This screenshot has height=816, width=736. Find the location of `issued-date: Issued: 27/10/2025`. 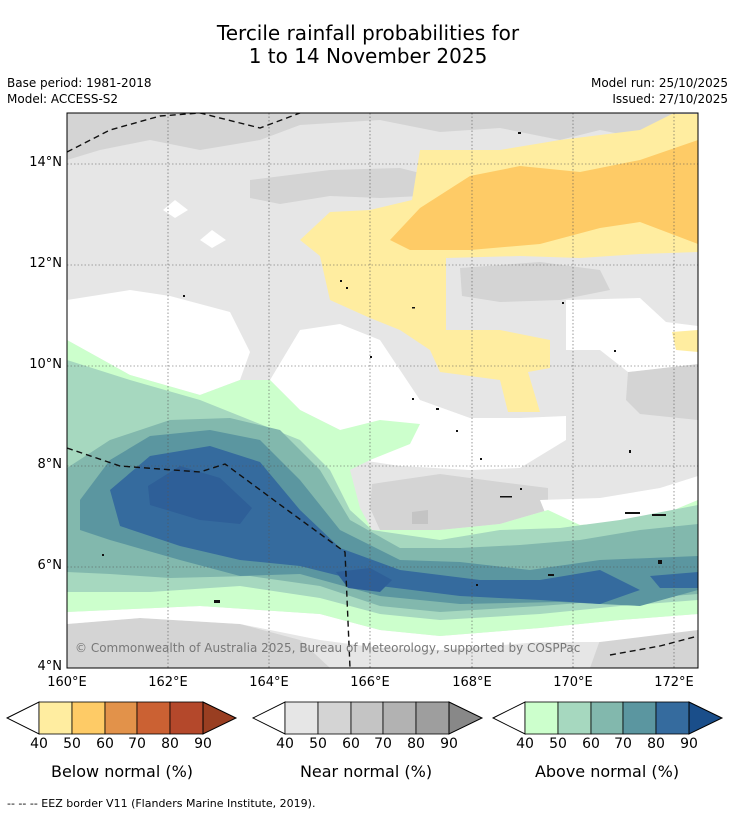

issued-date: Issued: 27/10/2025 is located at coordinates (670, 99).